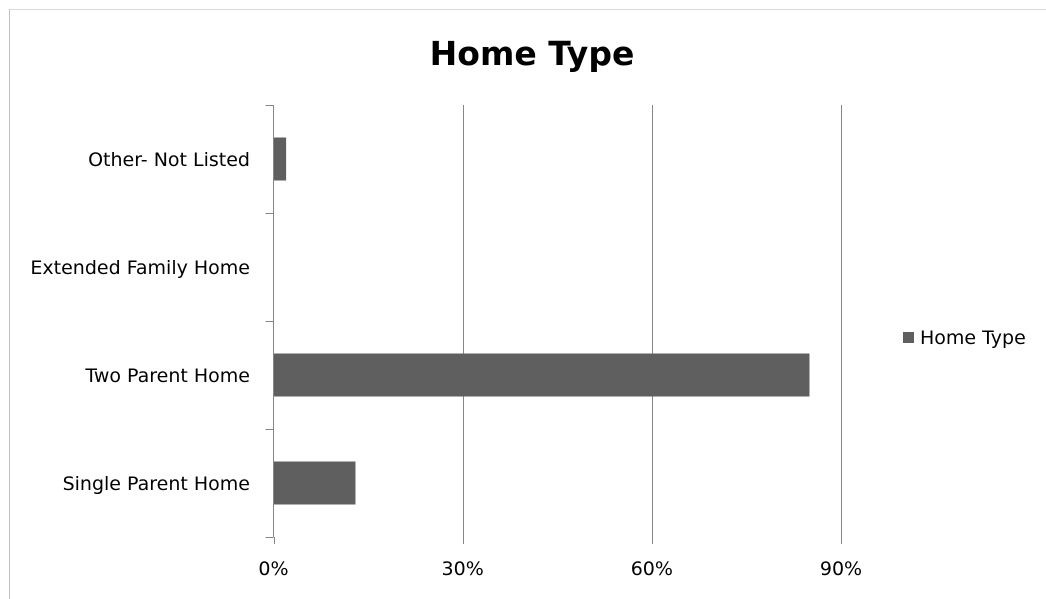  Describe the element at coordinates (463, 569) in the screenshot. I see `x-tick-label-1: 30%` at that location.